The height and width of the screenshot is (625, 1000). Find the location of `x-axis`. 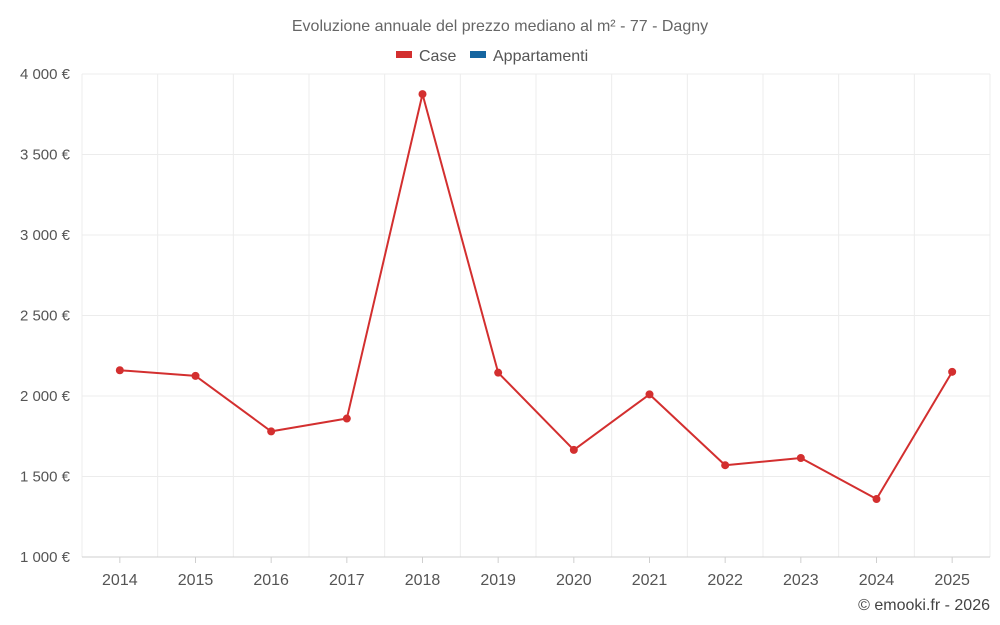

x-axis is located at coordinates (536, 559).